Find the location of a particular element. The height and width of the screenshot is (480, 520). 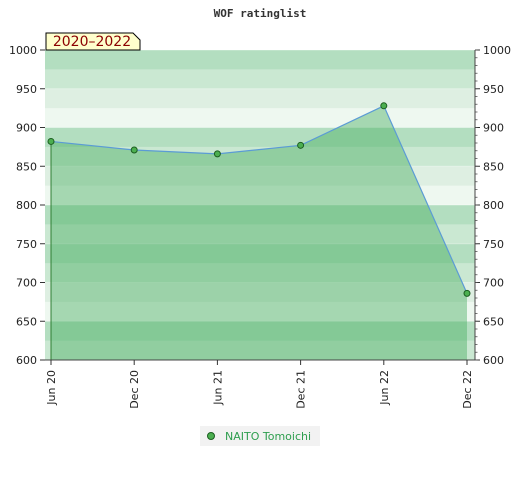

y-tick-label-left: 1000 is located at coordinates (23, 50).